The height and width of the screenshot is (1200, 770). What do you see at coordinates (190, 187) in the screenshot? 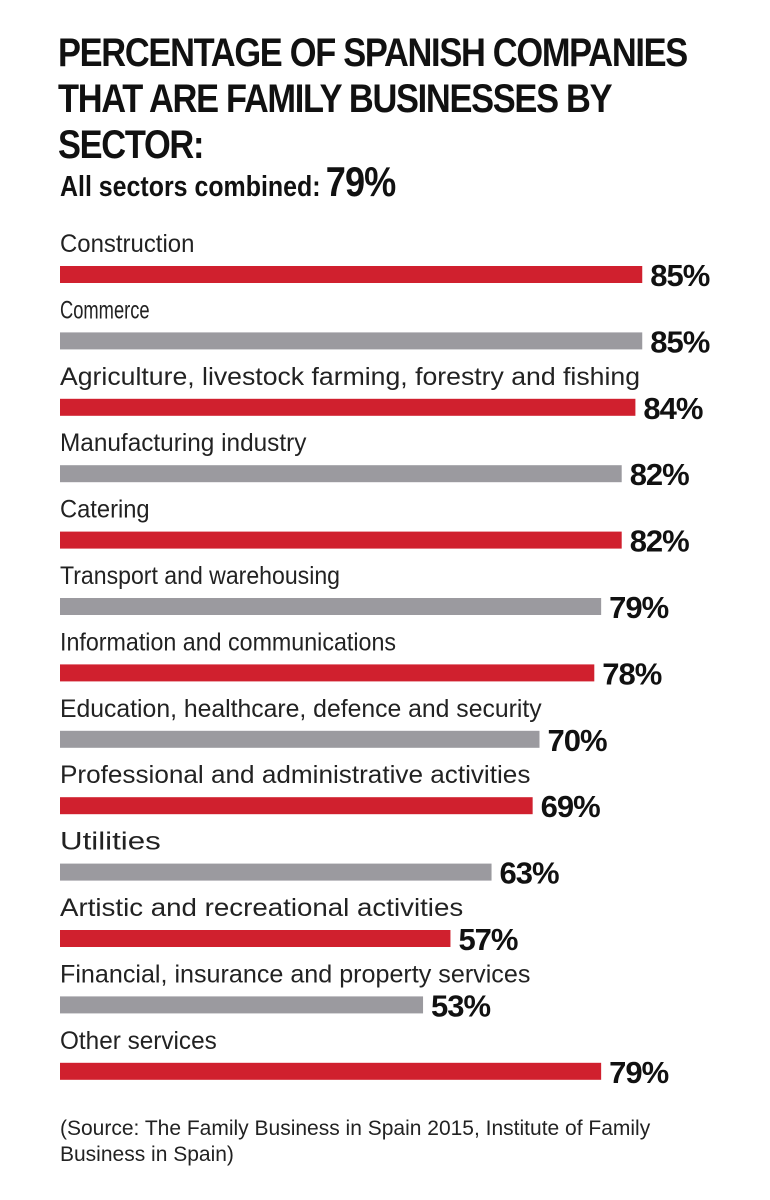
I see `subtitle-label: All sectors combined:` at bounding box center [190, 187].